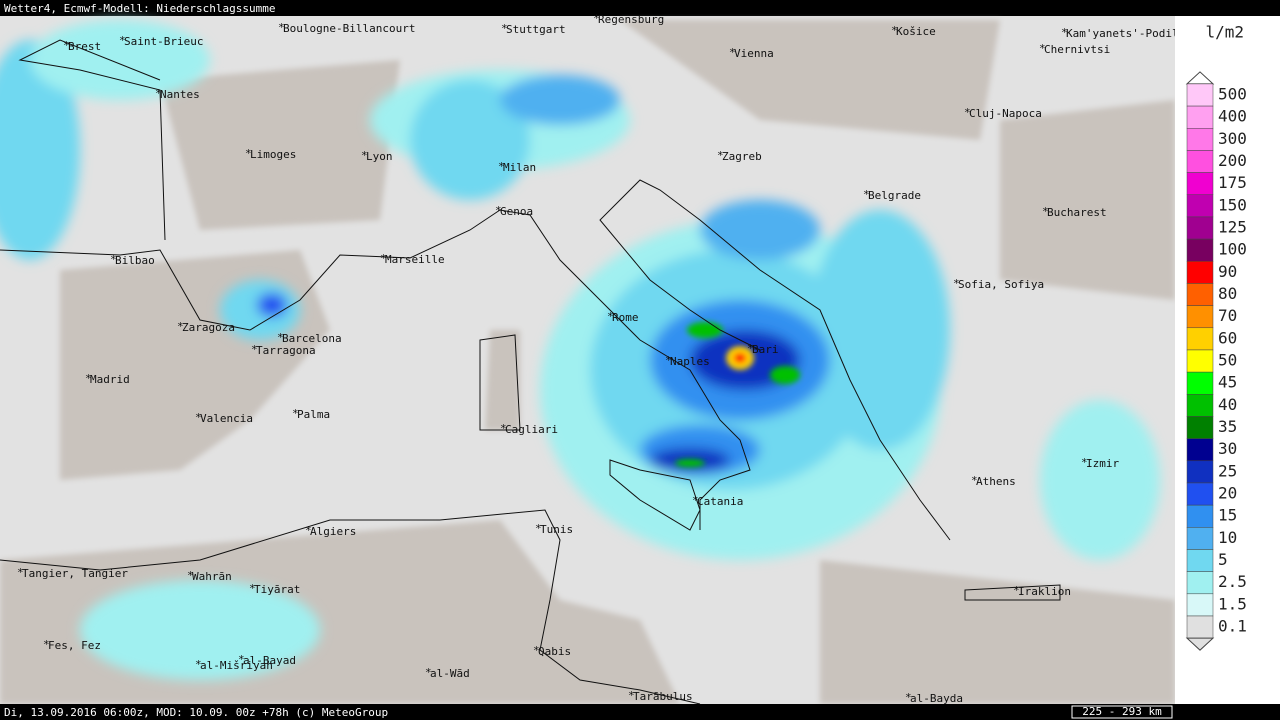  Describe the element at coordinates (163, 41) in the screenshot. I see `city-label: Saint-Brieuc` at that location.